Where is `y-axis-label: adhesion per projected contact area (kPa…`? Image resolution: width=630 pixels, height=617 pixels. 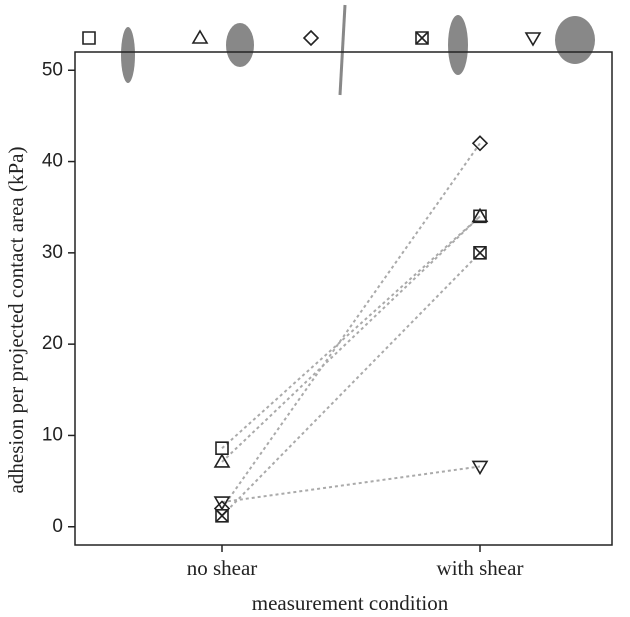 y-axis-label: adhesion per projected contact area (kPa… is located at coordinates (16, 320).